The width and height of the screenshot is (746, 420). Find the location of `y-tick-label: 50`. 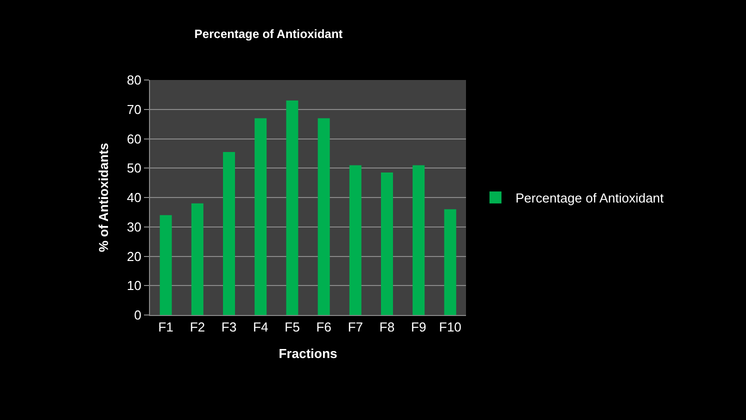

y-tick-label: 50 is located at coordinates (134, 168).